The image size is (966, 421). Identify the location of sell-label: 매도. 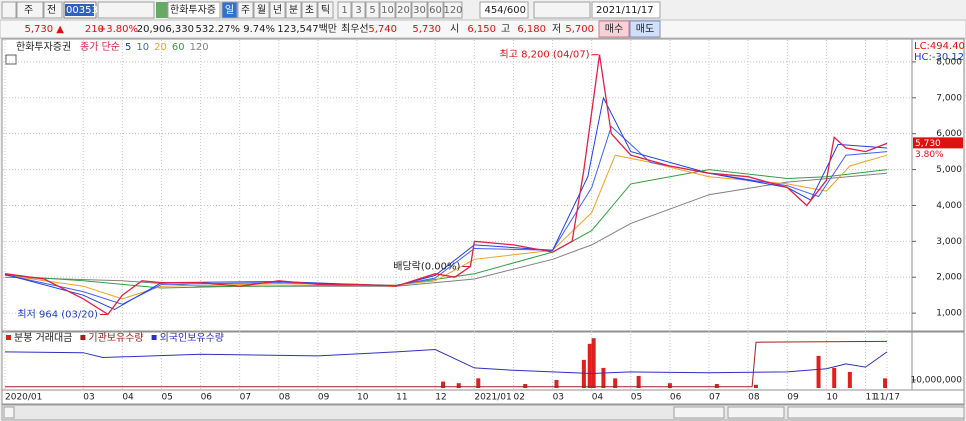
(645, 29).